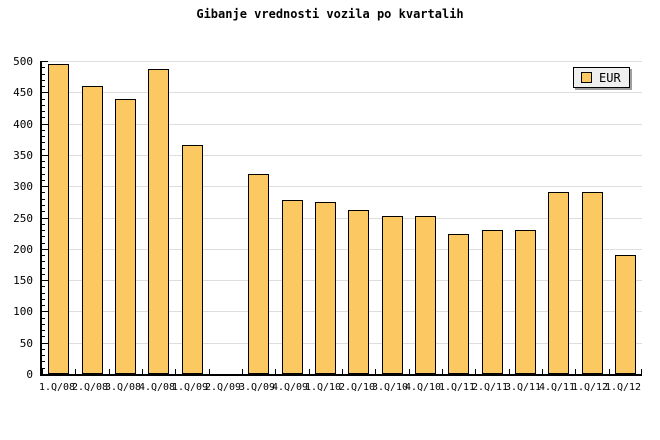 The width and height of the screenshot is (660, 440). What do you see at coordinates (23, 249) in the screenshot?
I see `y-axis-label: 200` at bounding box center [23, 249].